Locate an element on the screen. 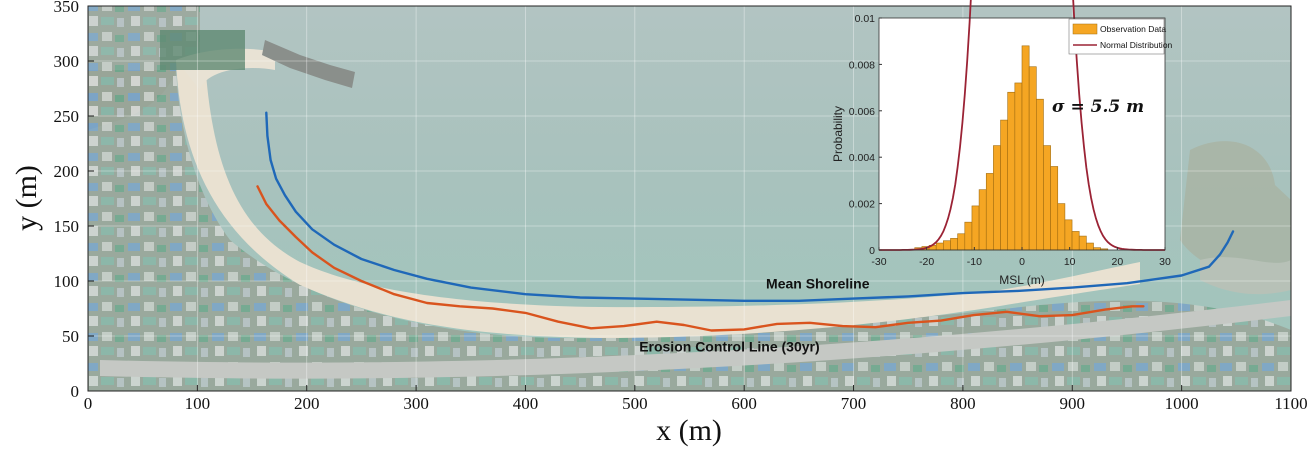 Image resolution: width=1315 pixels, height=450 pixels. inset-x-ticks: -30 -20 -10 0 10 20 30 is located at coordinates (1021, 257).